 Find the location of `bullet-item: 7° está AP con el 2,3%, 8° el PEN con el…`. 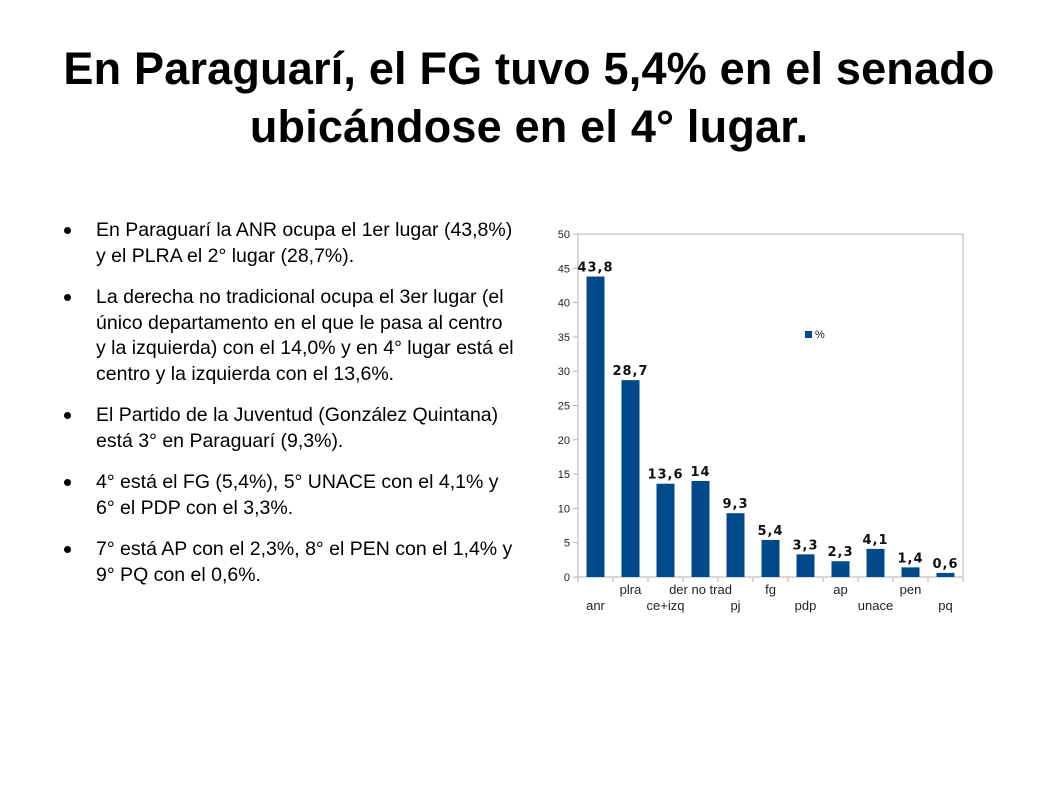

bullet-item: 7° está AP con el 2,3%, 8° el PEN con el… is located at coordinates (288, 562).